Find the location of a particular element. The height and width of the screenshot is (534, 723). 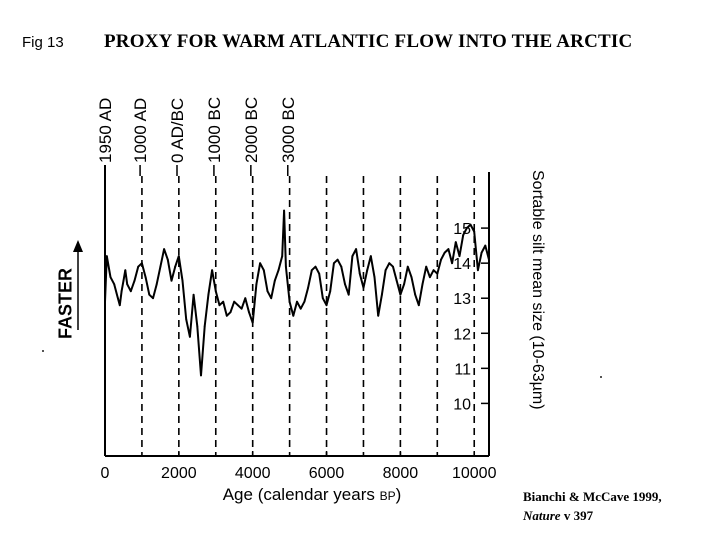

x-tick-label: 4000 is located at coordinates (253, 473).